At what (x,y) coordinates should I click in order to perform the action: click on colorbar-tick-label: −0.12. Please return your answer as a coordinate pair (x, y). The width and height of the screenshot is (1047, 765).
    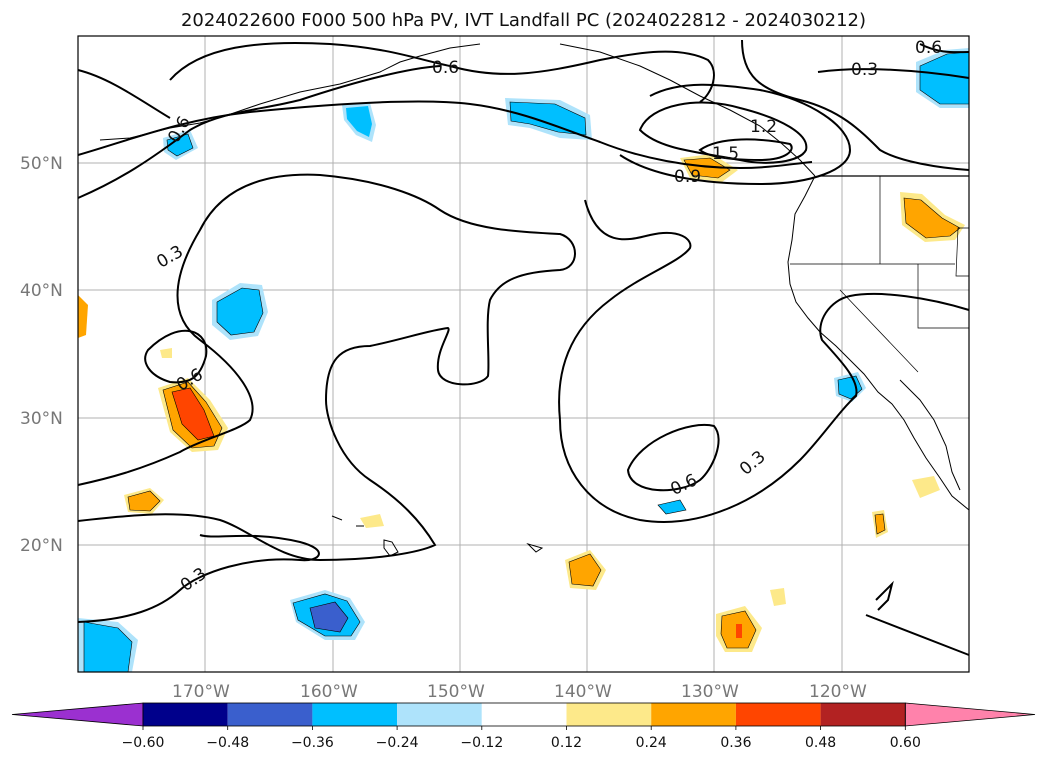
    Looking at the image, I should click on (481, 743).